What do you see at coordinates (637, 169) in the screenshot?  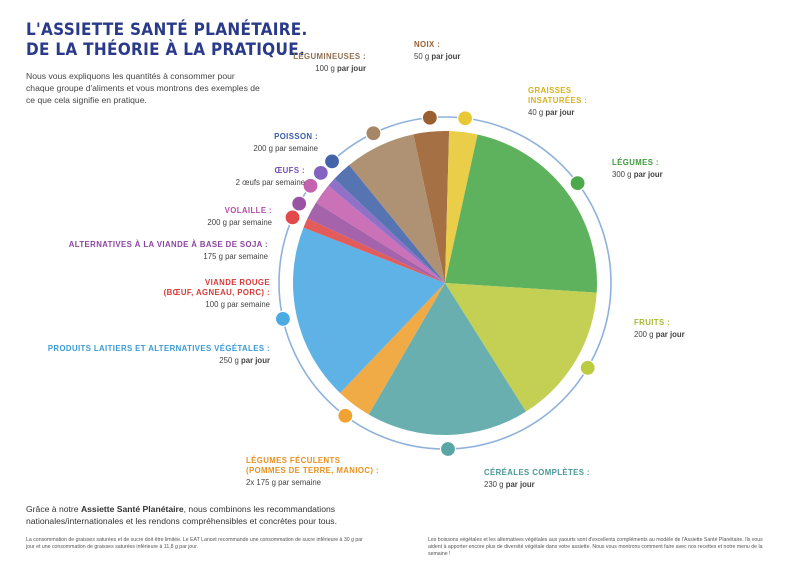 I see `food-label: LÉGUMES : 300 g par jour` at bounding box center [637, 169].